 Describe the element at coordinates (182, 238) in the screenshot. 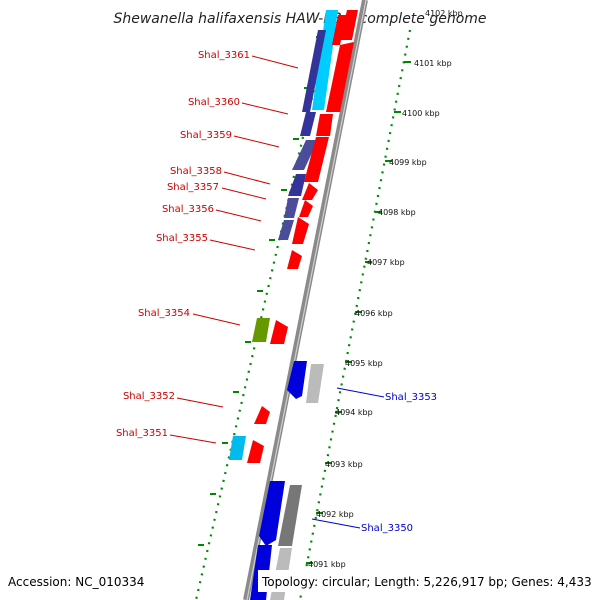

I see `gene-label: Shal_3355` at that location.